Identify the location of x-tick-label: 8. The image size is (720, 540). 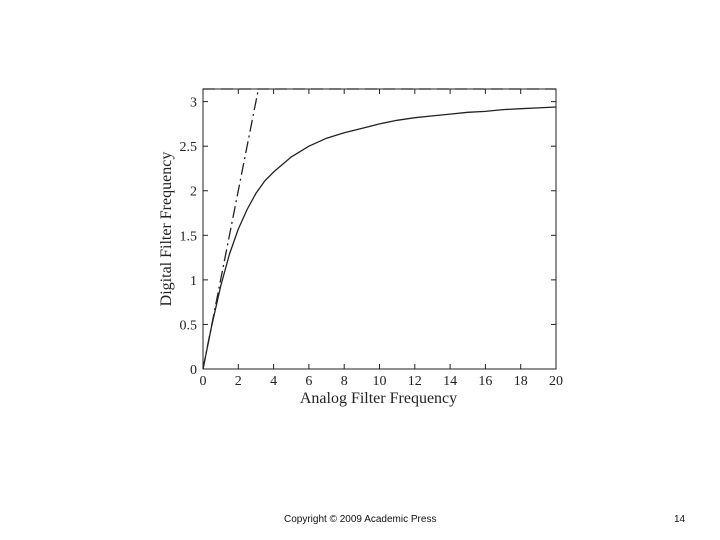
(344, 381).